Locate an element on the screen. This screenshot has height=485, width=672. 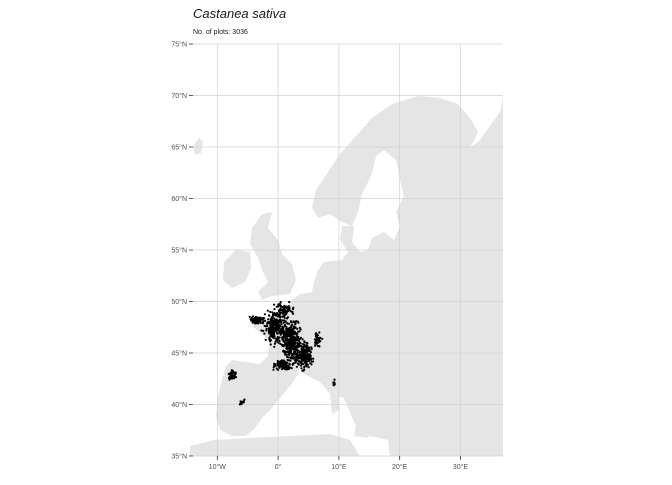
lat-tick-label: 50°N is located at coordinates (179, 302).